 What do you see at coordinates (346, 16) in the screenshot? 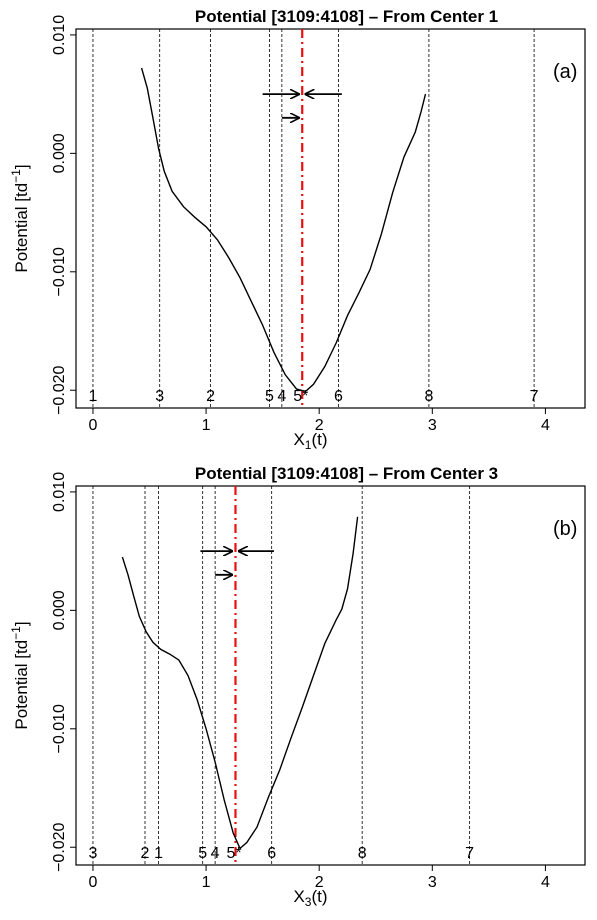
I see `chart-title: Potential [3109:4108] – From Center 1` at bounding box center [346, 16].